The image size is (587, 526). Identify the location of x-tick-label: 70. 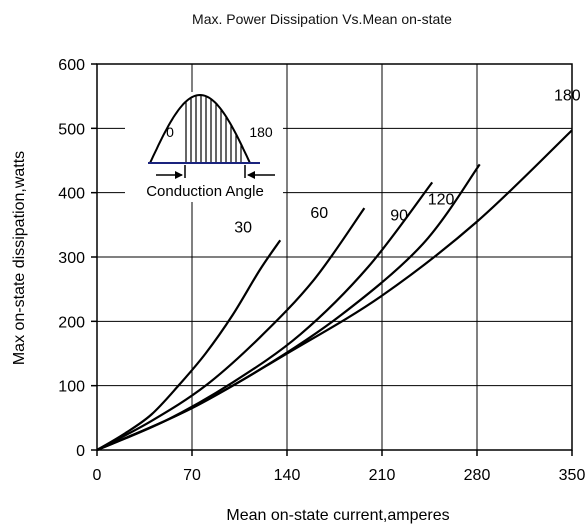
(192, 475).